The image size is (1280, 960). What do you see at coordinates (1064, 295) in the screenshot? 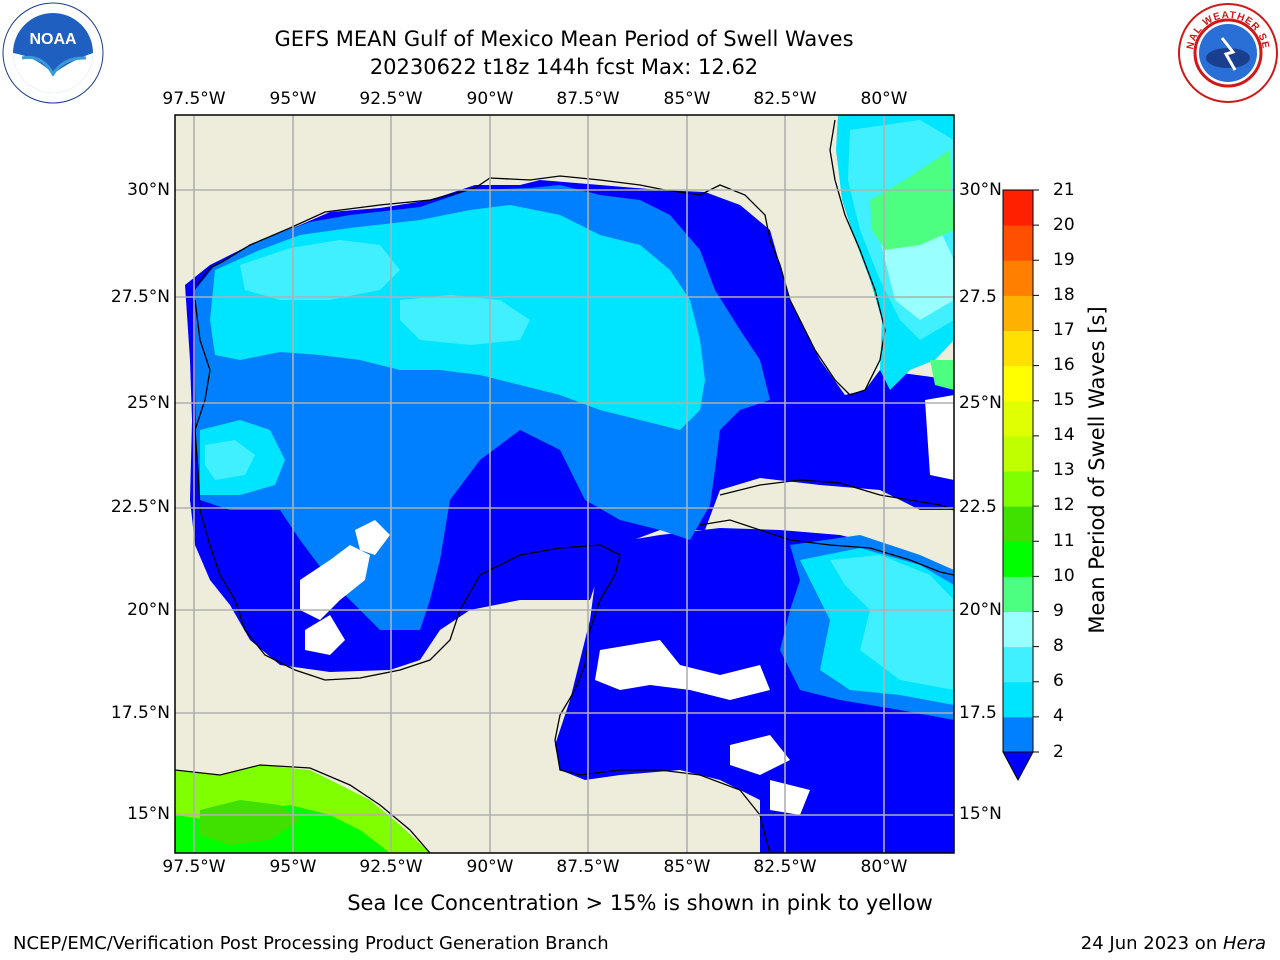
I see `colorbar-tick: 18` at bounding box center [1064, 295].